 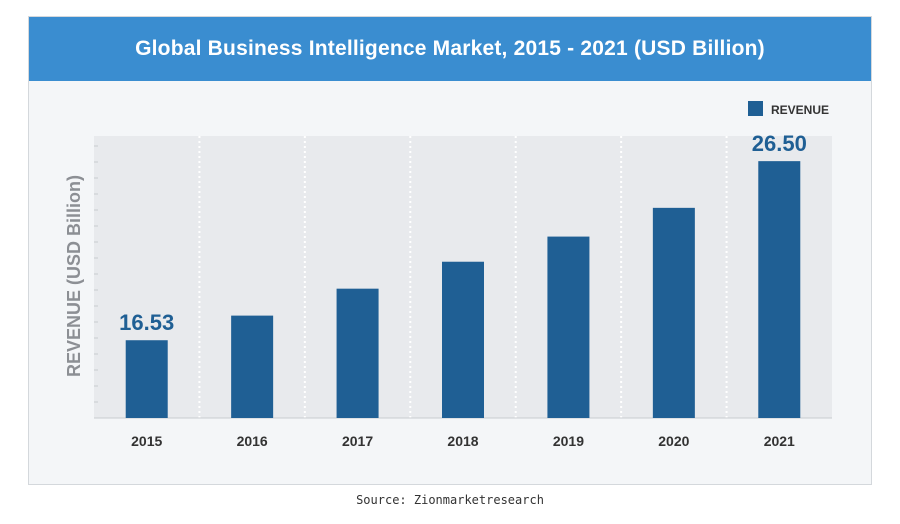 What do you see at coordinates (357, 353) in the screenshot?
I see `bar-2017` at bounding box center [357, 353].